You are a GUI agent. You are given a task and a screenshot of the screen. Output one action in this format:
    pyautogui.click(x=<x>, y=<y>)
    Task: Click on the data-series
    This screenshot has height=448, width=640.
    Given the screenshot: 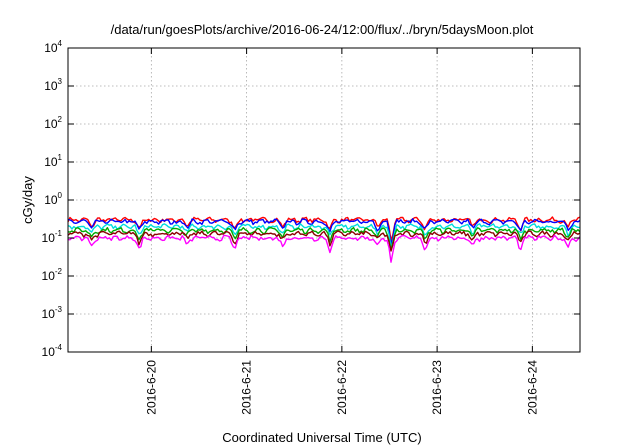 What is the action you would take?
    pyautogui.click(x=324, y=239)
    